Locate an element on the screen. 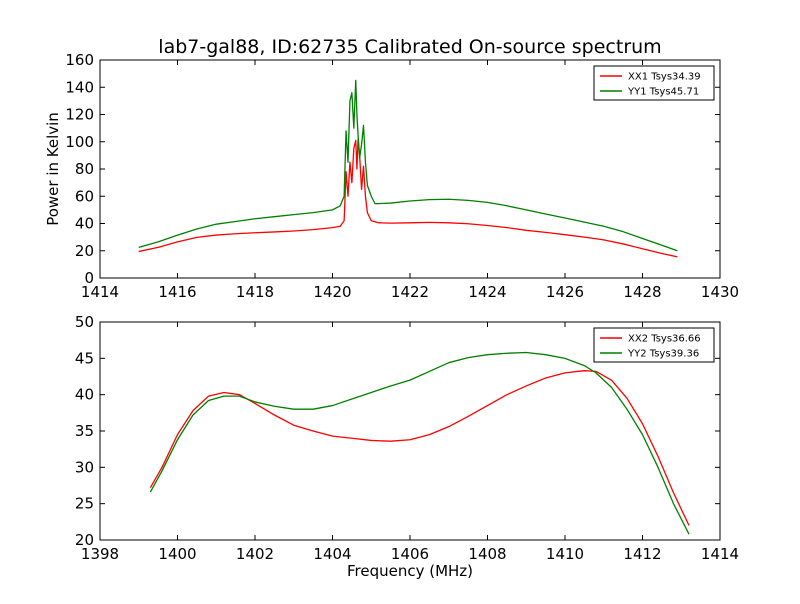 The image size is (800, 604). x-tick-label: 1430 is located at coordinates (720, 292).